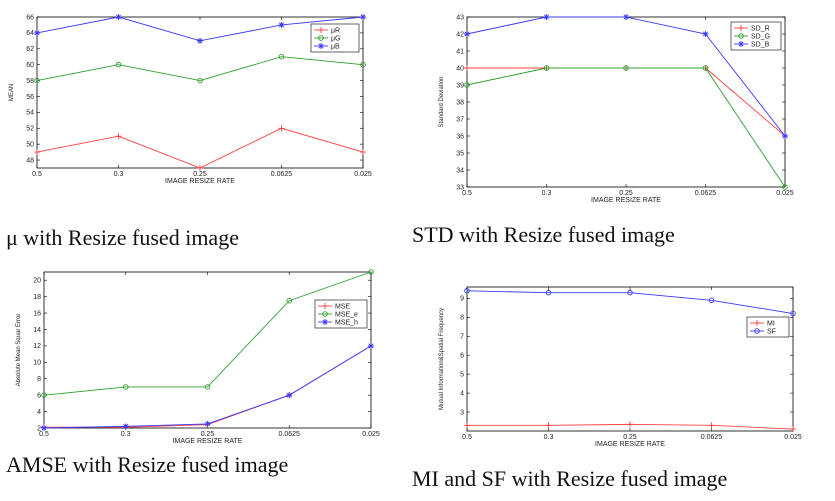 This screenshot has width=835, height=501. Describe the element at coordinates (460, 51) in the screenshot. I see `y-tick-label: 41` at that location.